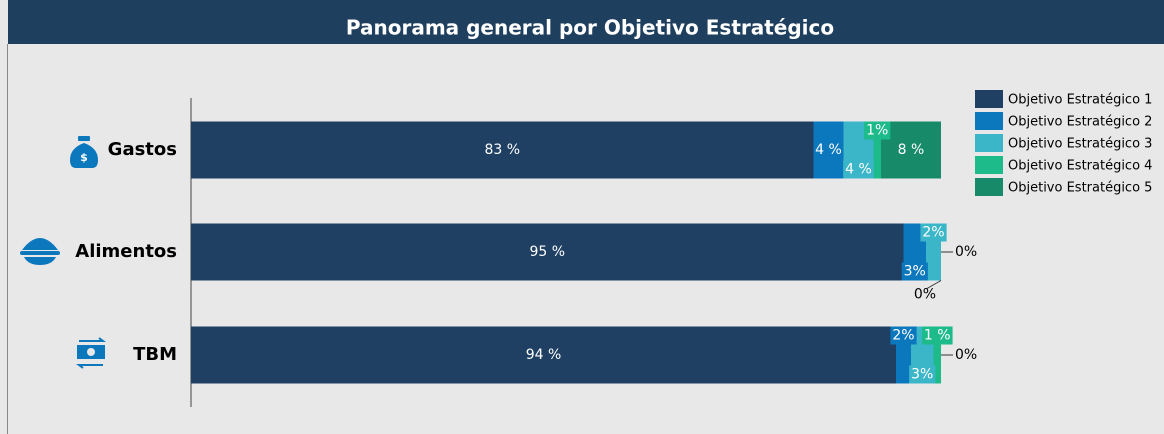  I want to click on legend-label: Objetivo Estratégico 5, so click(1080, 188).